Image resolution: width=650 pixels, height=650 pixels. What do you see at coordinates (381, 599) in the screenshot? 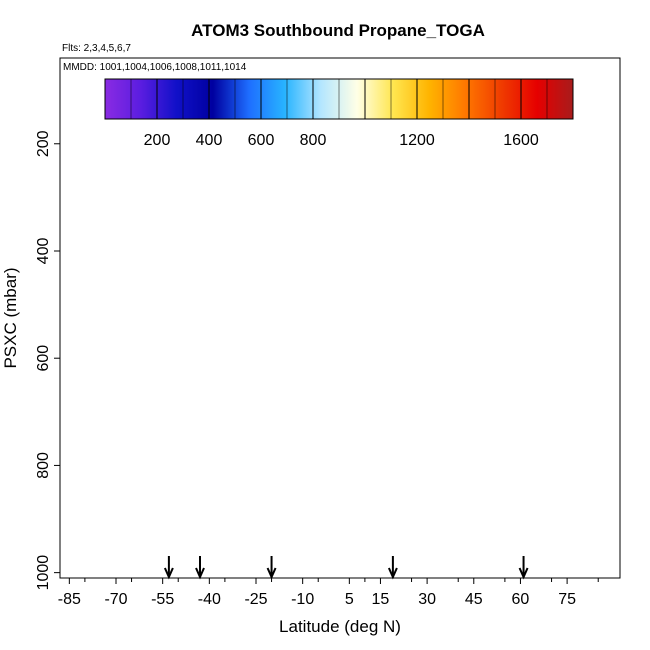
I see `x-tick-label: 15` at bounding box center [381, 599].